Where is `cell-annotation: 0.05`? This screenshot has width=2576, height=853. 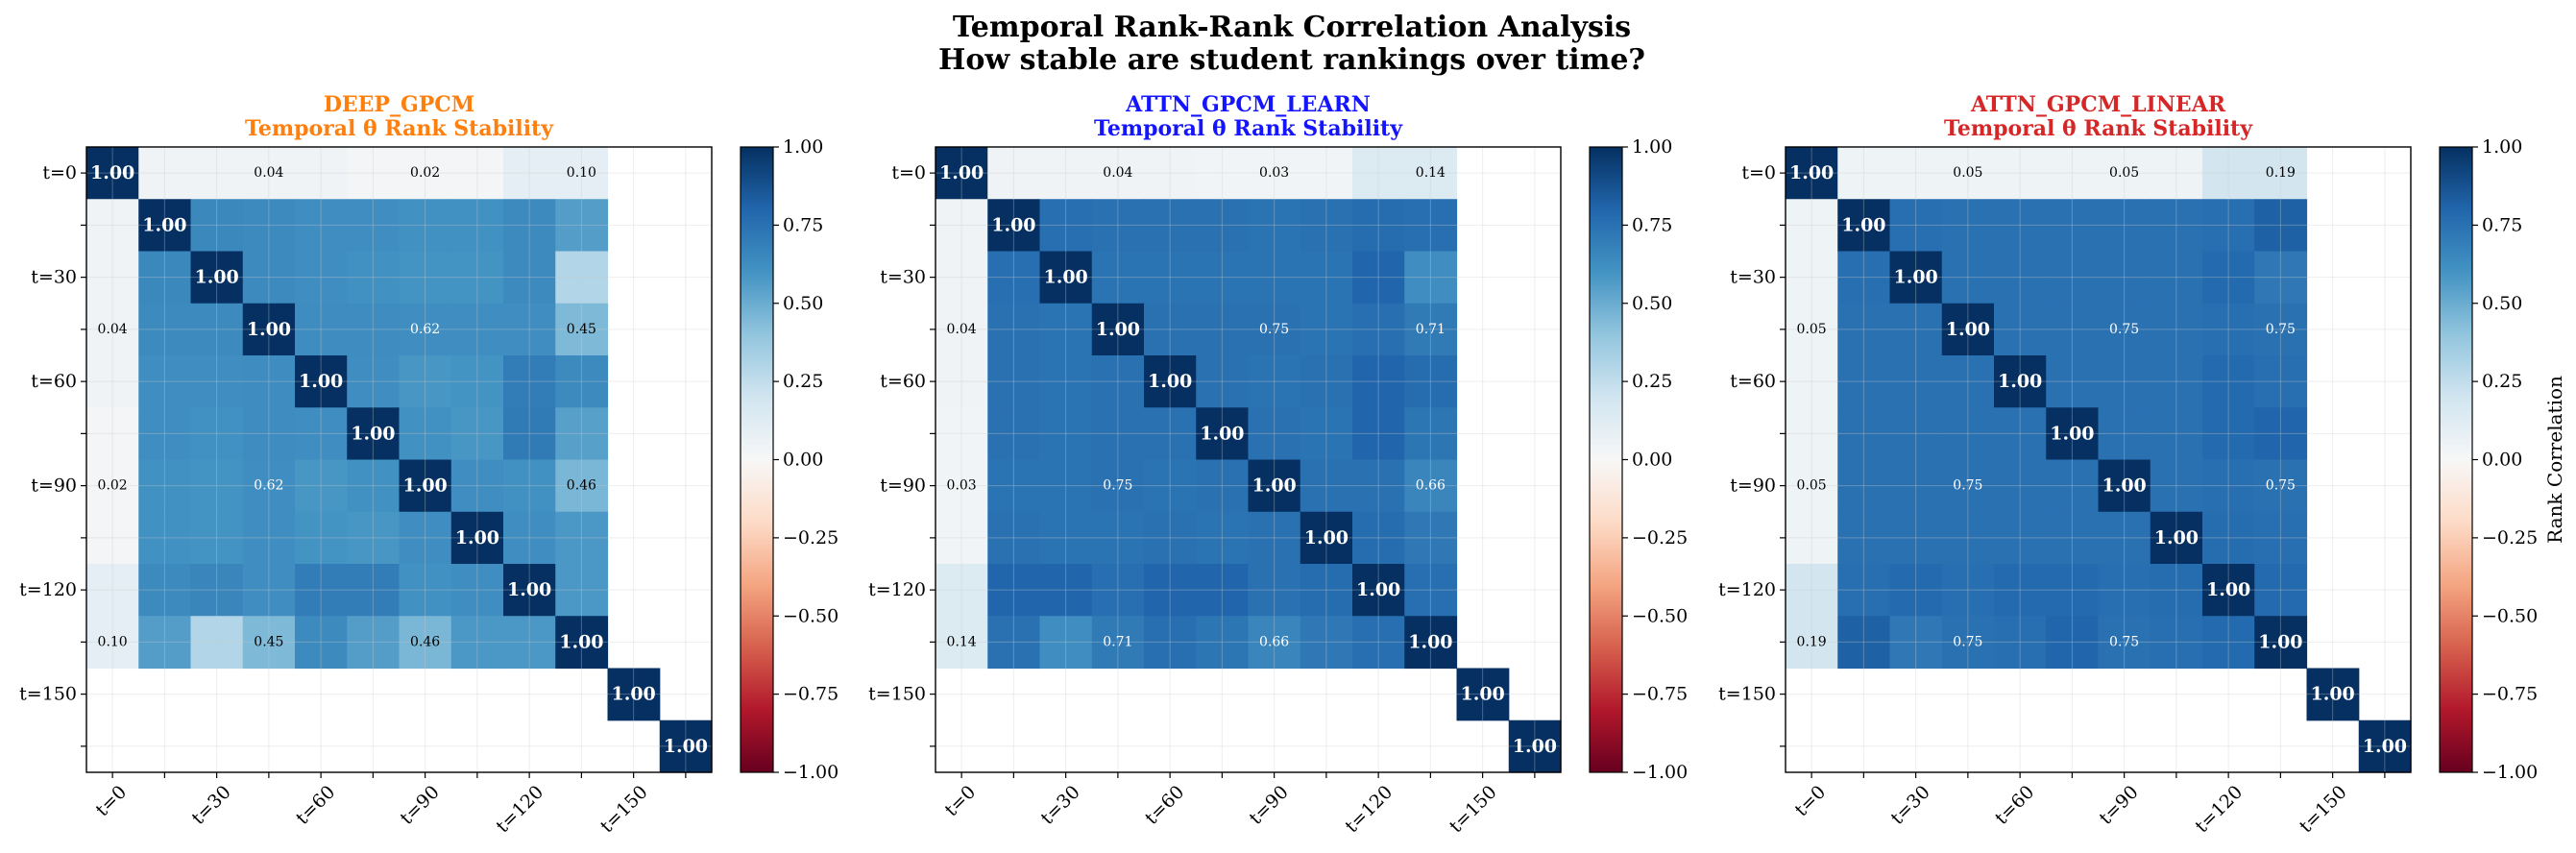
cell-annotation: 0.05 is located at coordinates (1967, 173).